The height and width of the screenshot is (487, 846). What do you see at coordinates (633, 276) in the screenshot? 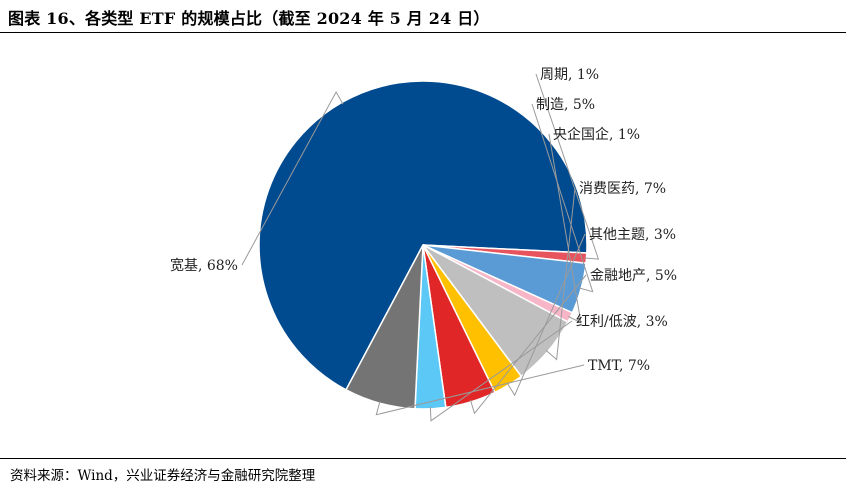
I see `slice-label-6: 金融地产, 5%` at bounding box center [633, 276].